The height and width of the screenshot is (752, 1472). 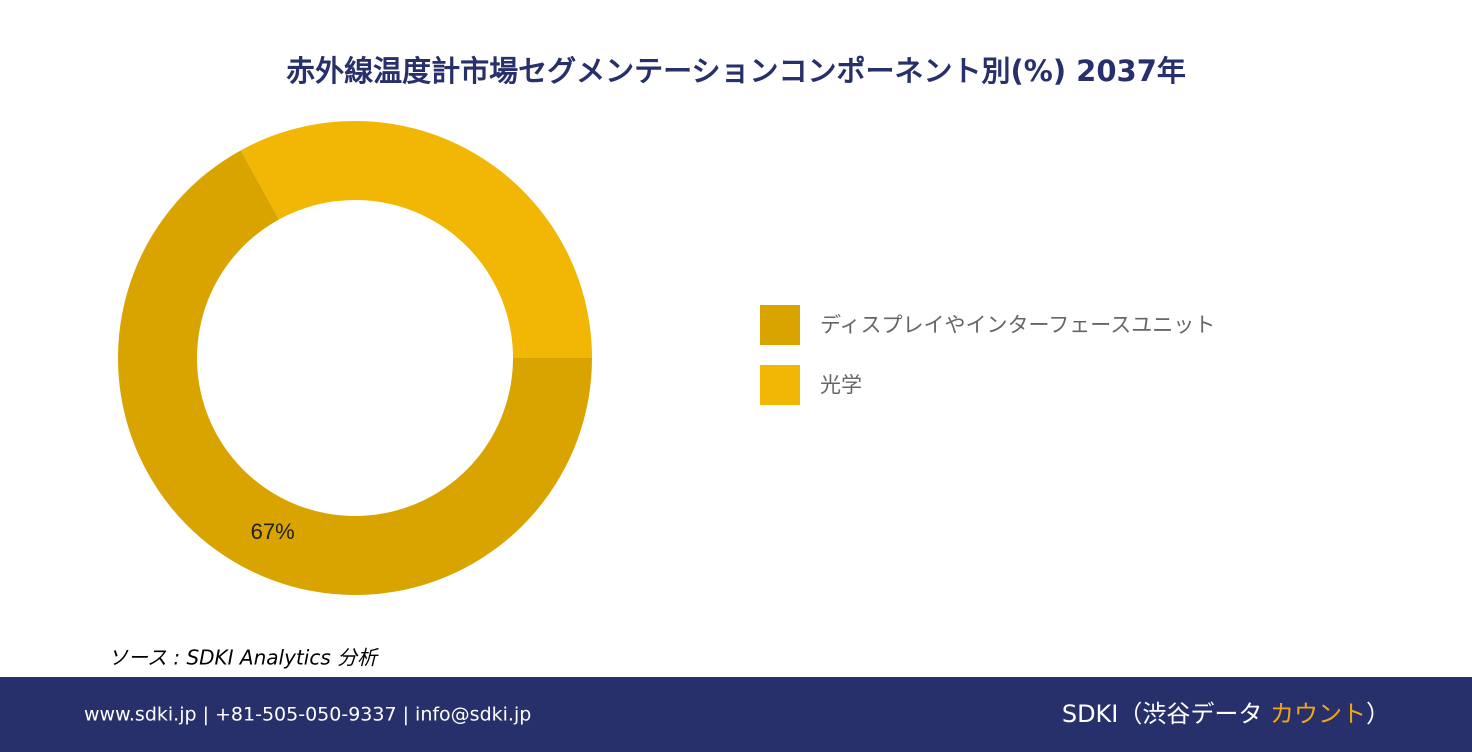 I want to click on legend-label: 光学, so click(x=841, y=385).